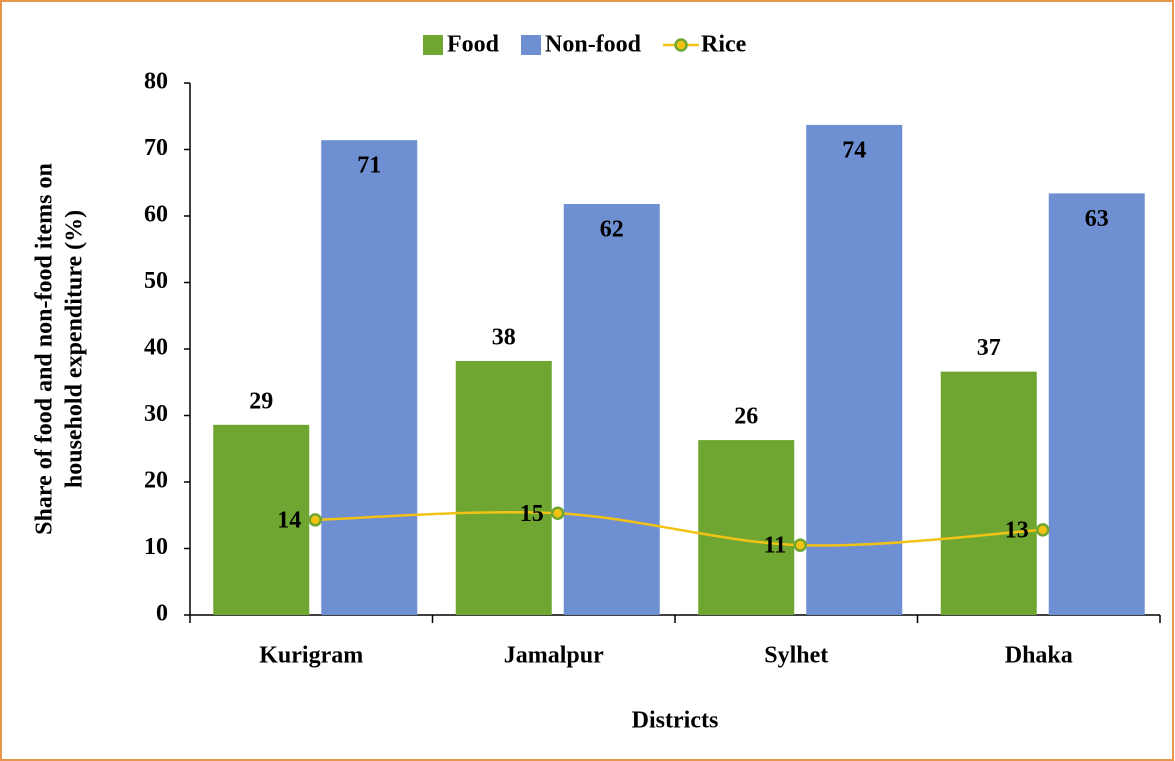  I want to click on x-tick-label: Kurigram, so click(311, 656).